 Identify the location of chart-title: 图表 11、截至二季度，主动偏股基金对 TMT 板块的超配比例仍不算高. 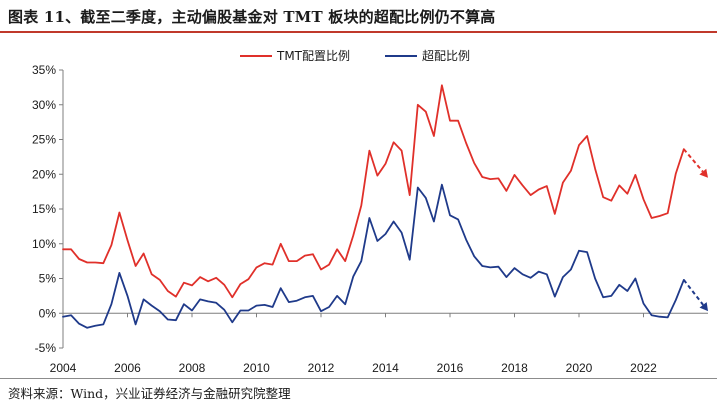
(252, 17).